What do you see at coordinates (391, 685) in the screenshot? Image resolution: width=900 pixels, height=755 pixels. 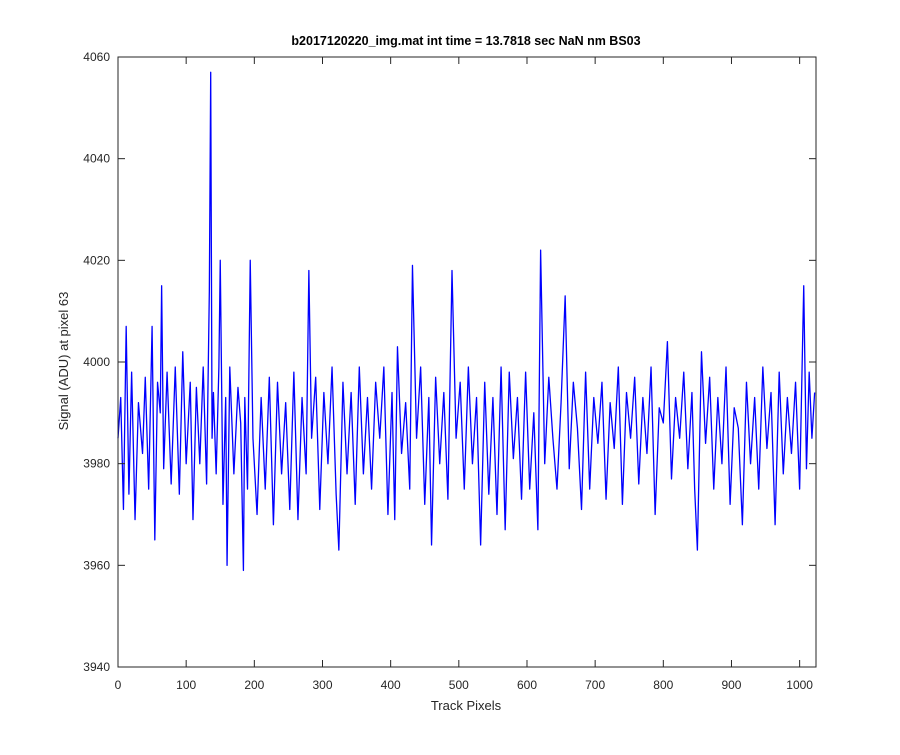 I see `x-tick-label: 400` at bounding box center [391, 685].